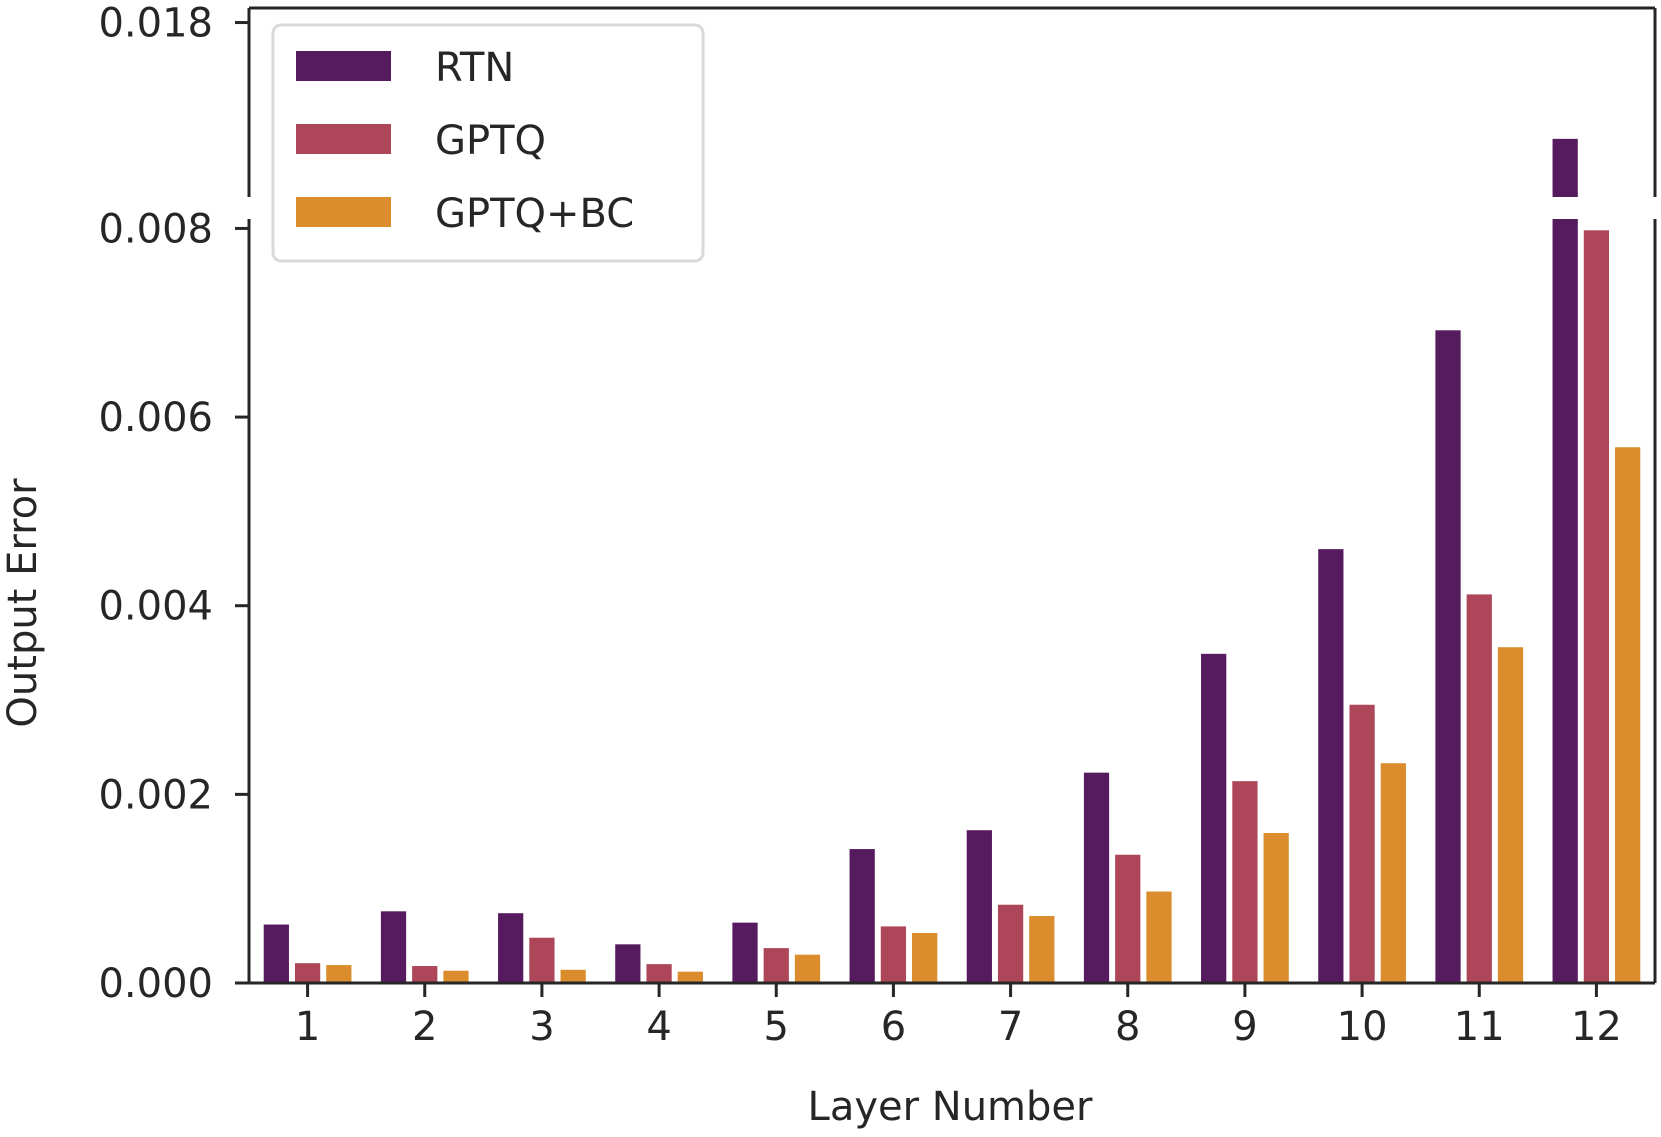 This screenshot has height=1137, width=1661. I want to click on x-tick-label: 3, so click(541, 1027).